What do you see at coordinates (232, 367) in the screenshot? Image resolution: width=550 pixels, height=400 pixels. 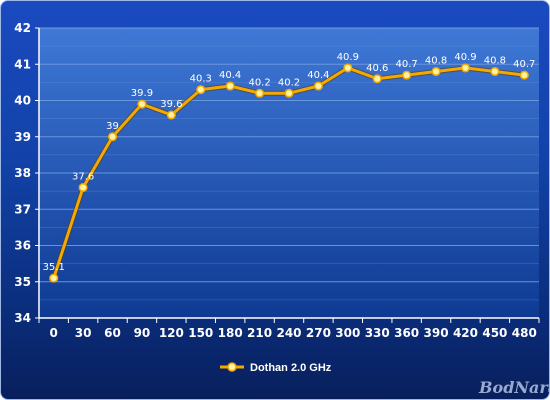 I see `legend-marker-swatch` at bounding box center [232, 367].